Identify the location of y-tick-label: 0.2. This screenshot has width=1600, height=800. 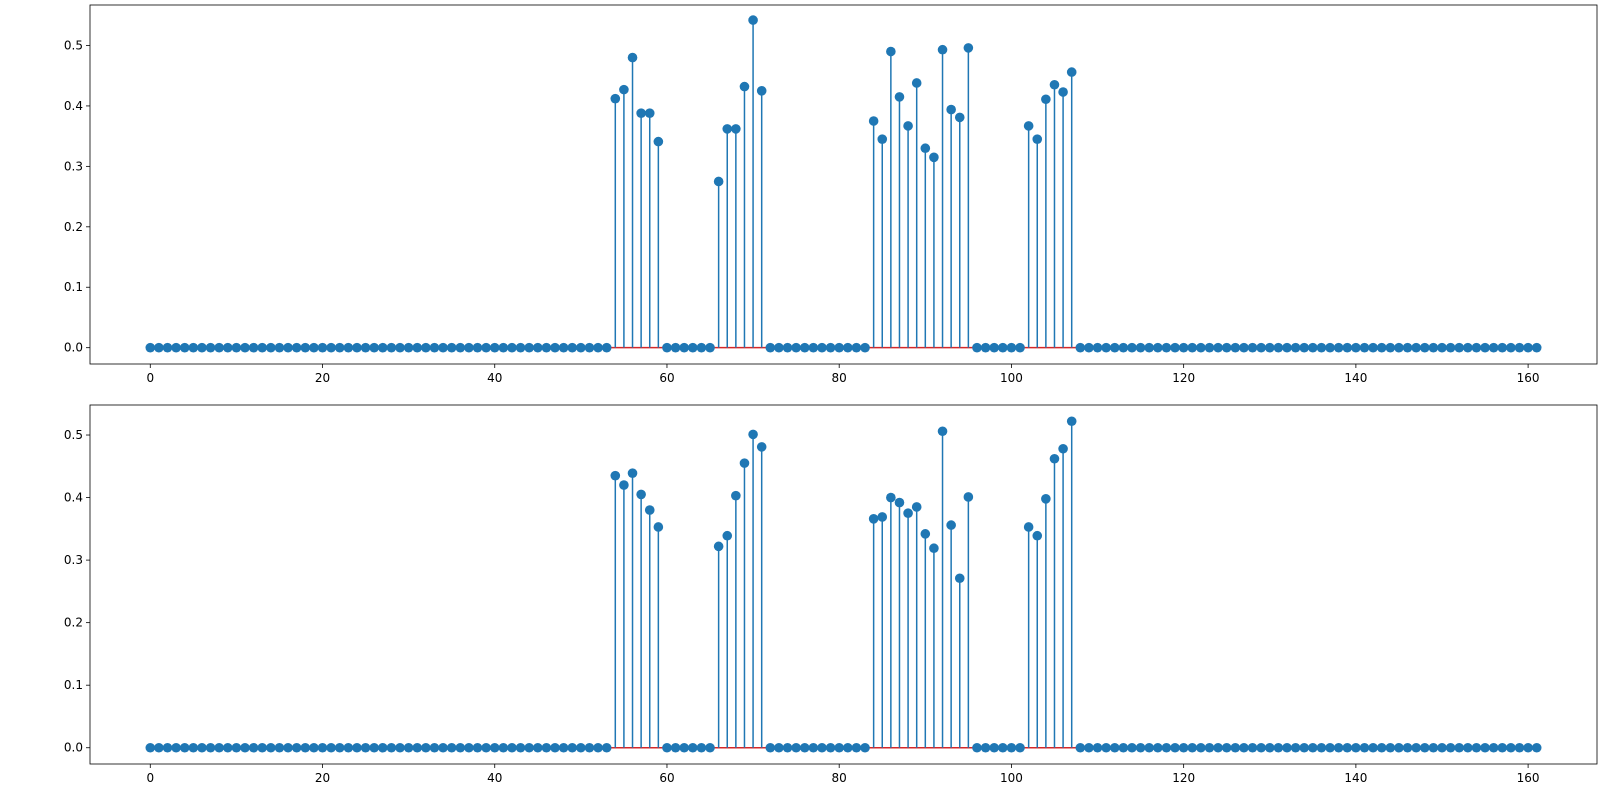
(73, 227).